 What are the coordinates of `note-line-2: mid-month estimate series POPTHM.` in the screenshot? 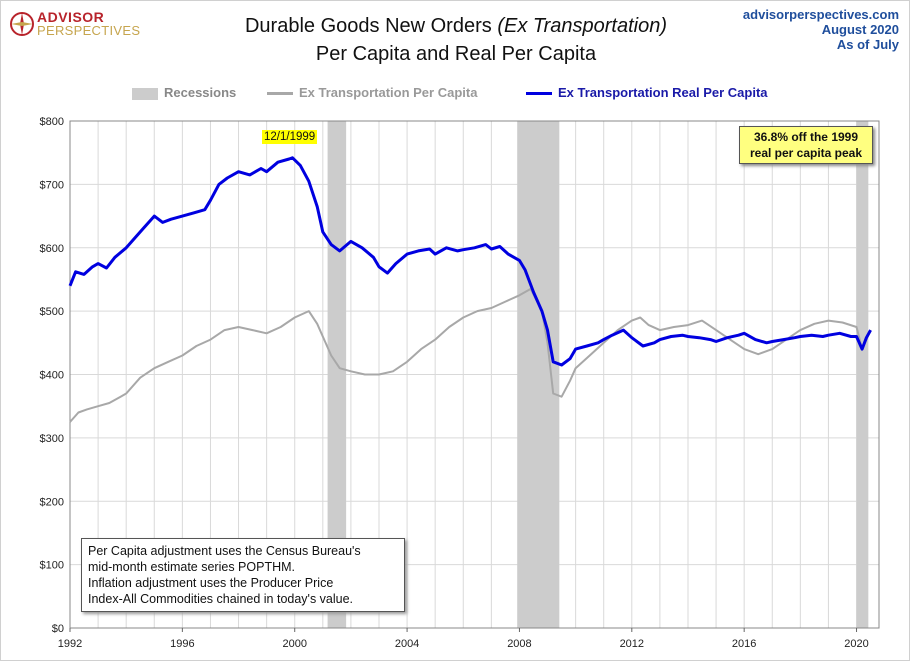 It's located at (191, 567).